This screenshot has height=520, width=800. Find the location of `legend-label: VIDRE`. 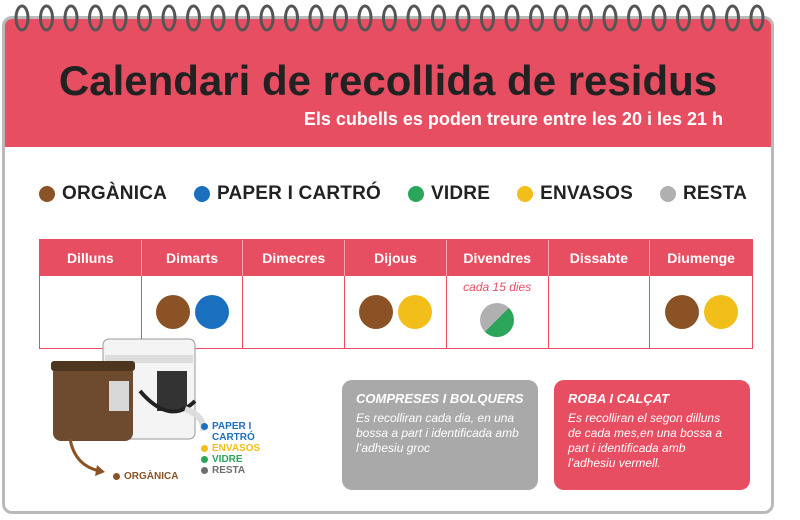

legend-label: VIDRE is located at coordinates (461, 193).